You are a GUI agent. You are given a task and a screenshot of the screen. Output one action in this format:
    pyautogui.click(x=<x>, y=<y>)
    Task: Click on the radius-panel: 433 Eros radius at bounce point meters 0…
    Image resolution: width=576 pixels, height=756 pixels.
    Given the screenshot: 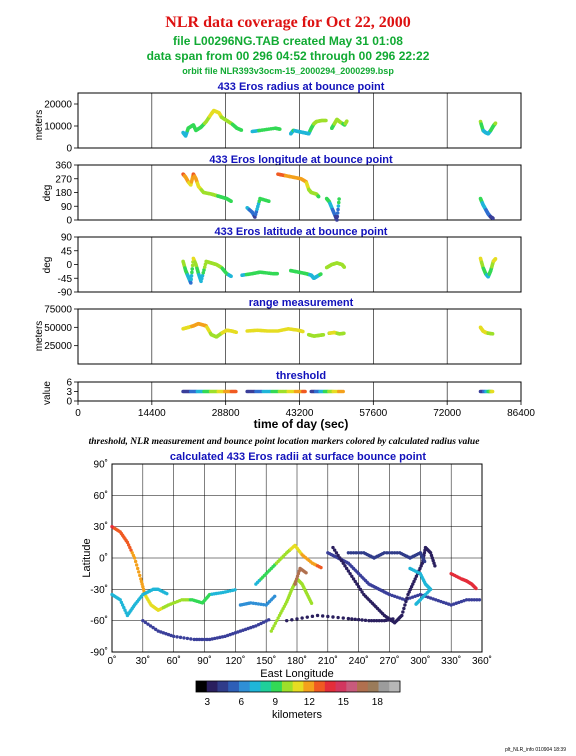 What is the action you would take?
    pyautogui.click(x=278, y=118)
    